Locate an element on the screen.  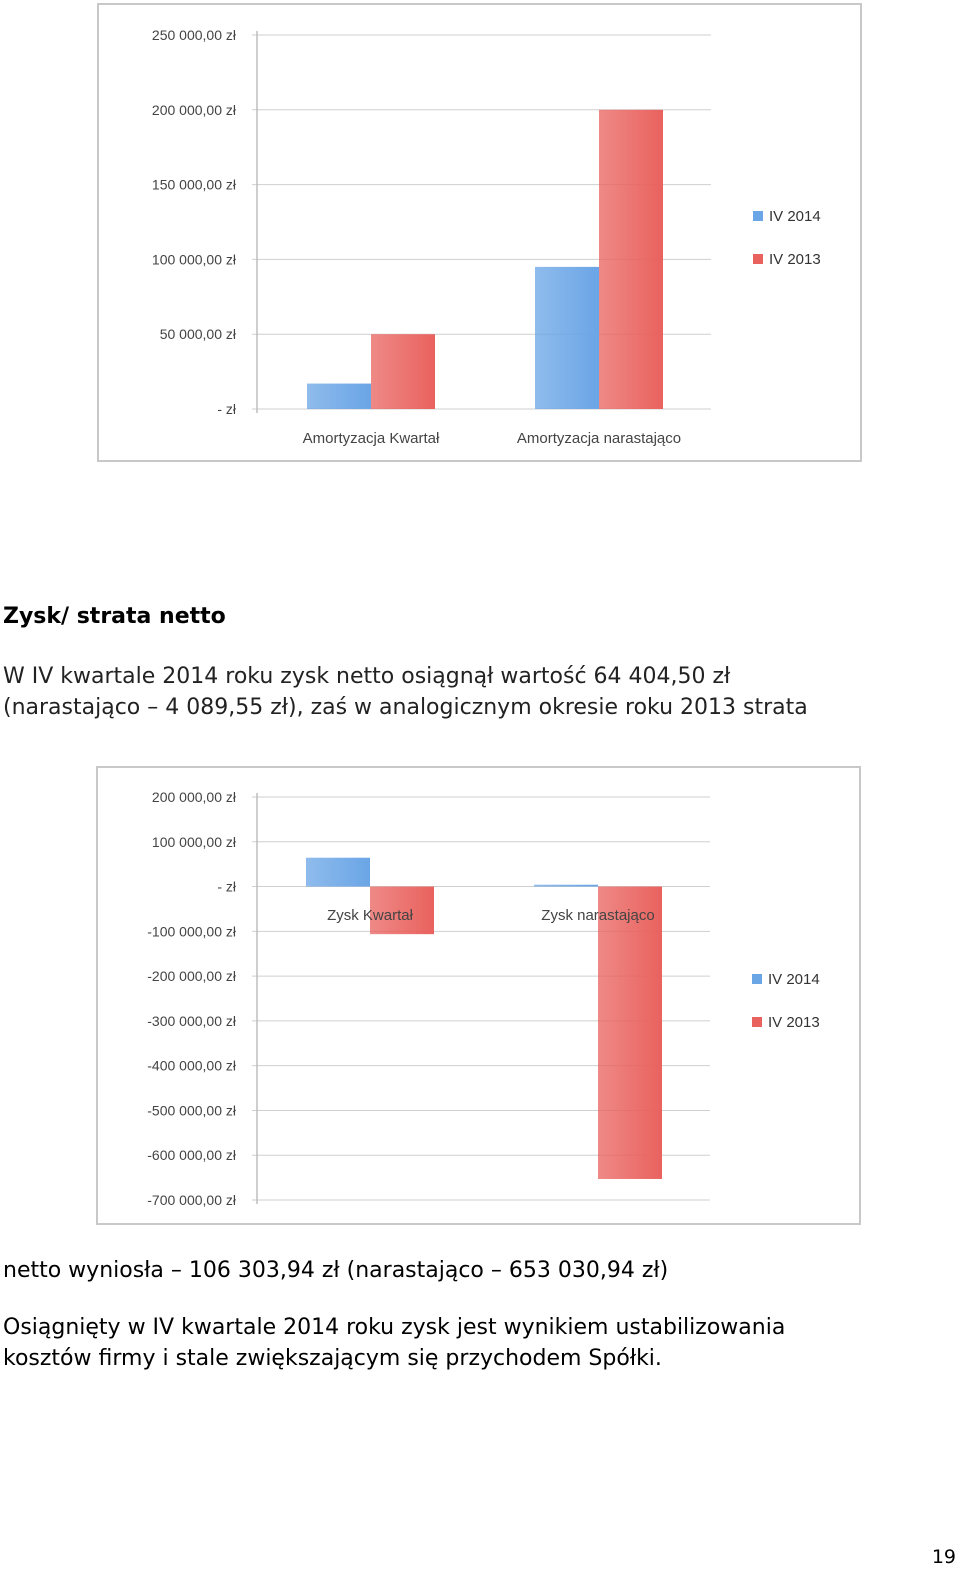
y-tick-label: -100 000,00 zł is located at coordinates (192, 931).